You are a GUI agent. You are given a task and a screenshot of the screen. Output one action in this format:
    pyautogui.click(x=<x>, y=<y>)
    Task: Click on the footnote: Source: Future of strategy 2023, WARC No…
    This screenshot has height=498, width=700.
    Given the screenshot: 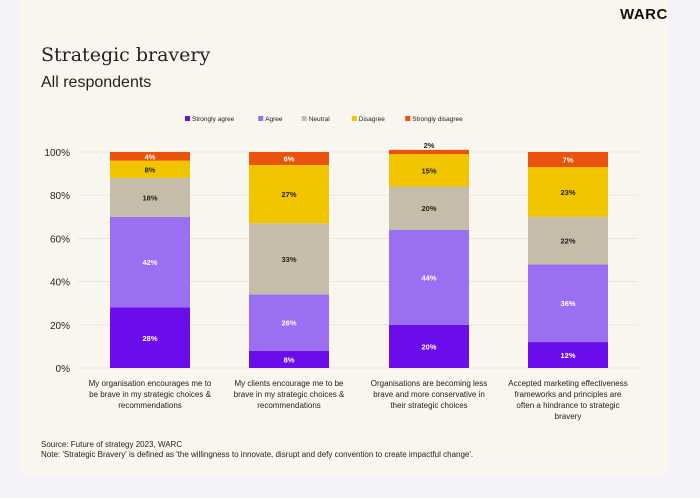 What is the action you would take?
    pyautogui.click(x=257, y=450)
    